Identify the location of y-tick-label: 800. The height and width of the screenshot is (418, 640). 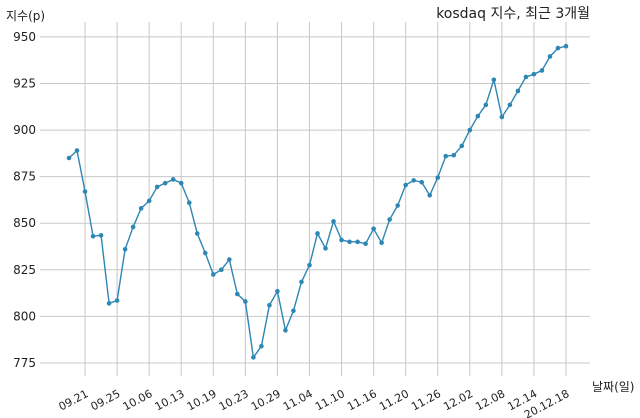
(24, 316).